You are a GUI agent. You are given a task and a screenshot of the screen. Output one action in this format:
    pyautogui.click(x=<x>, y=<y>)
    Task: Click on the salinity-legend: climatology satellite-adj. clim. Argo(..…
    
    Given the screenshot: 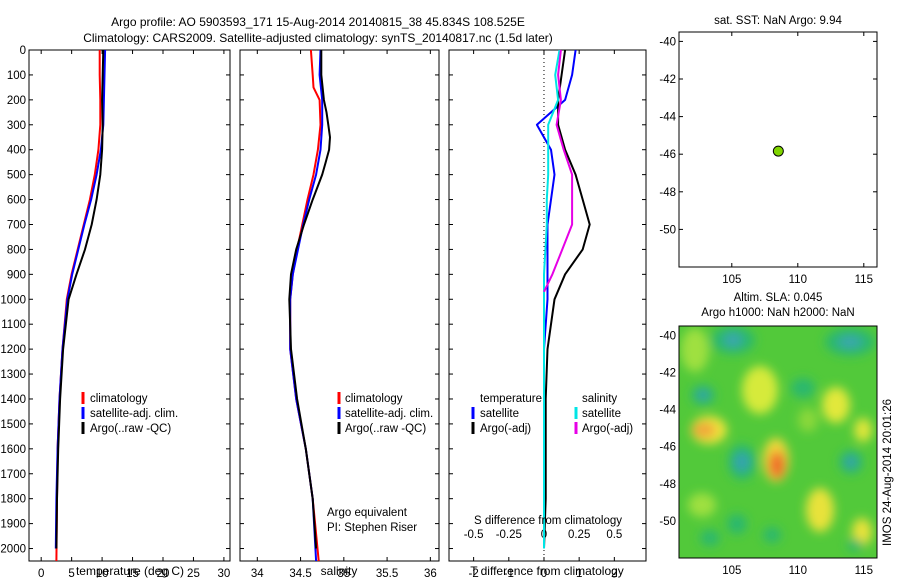 What is the action you would take?
    pyautogui.click(x=380, y=463)
    